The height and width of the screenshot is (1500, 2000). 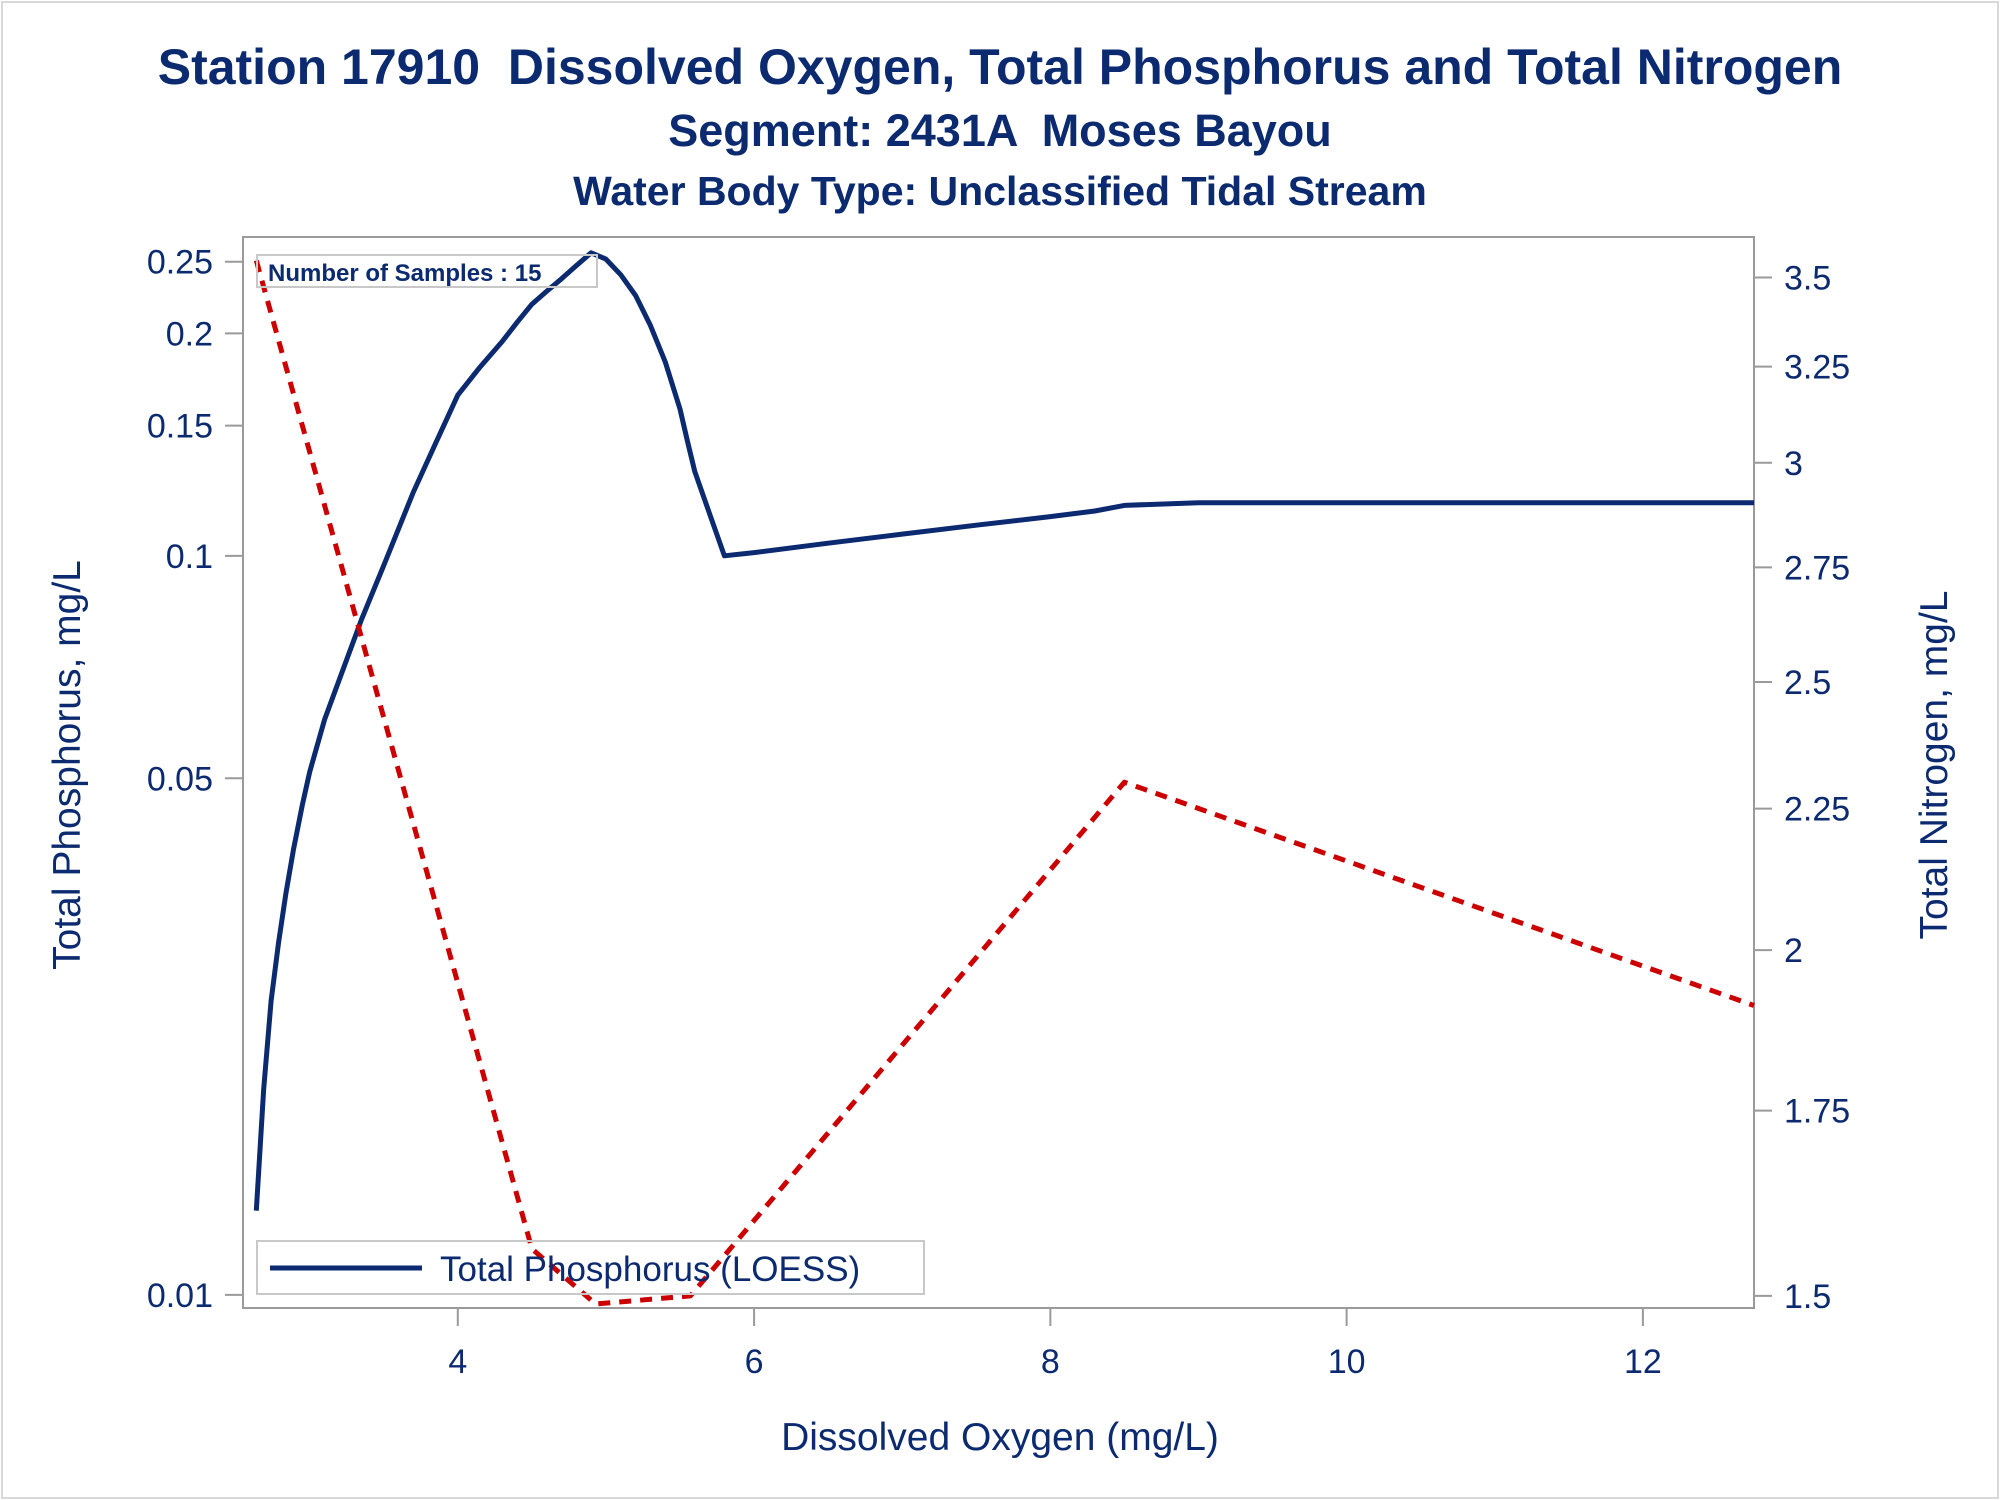 What do you see at coordinates (1802, 788) in the screenshot?
I see `right-axis: 3.5 3.25 3 2.75 2.5 2.25 2 1.75 1.5` at bounding box center [1802, 788].